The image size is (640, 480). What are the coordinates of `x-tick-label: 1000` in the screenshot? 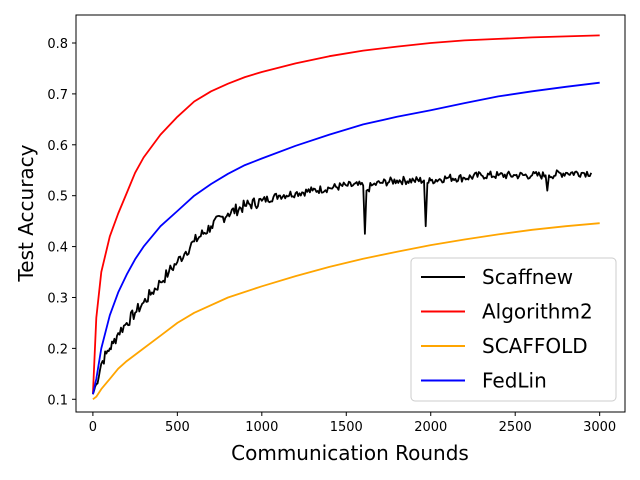 It's located at (261, 427).